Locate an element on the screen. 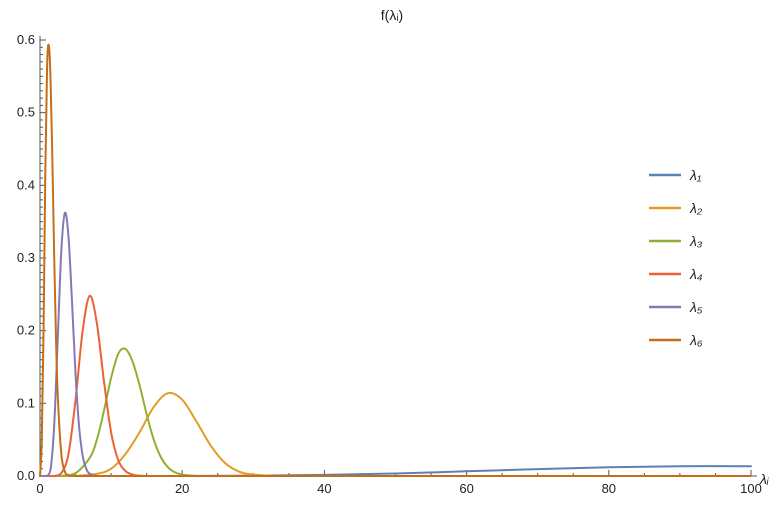 The height and width of the screenshot is (509, 779). x-tick-label: 0 is located at coordinates (39, 488).